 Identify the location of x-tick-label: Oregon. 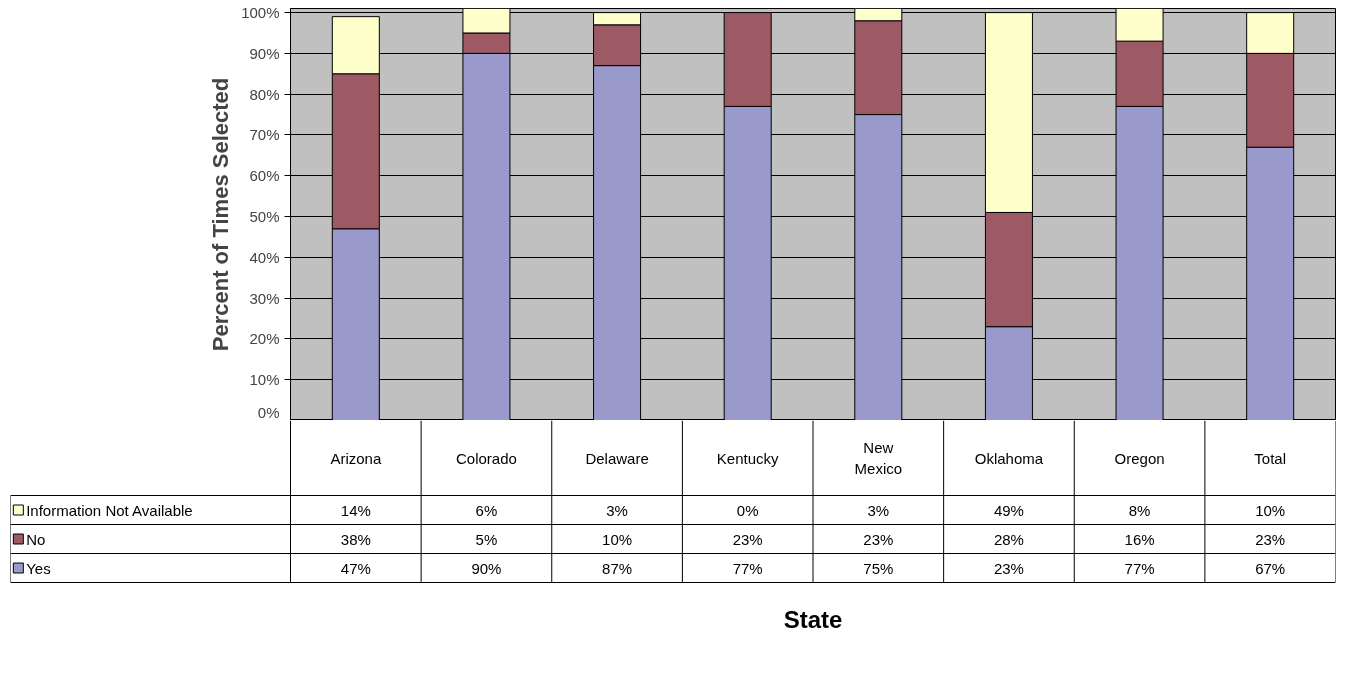
(1139, 458).